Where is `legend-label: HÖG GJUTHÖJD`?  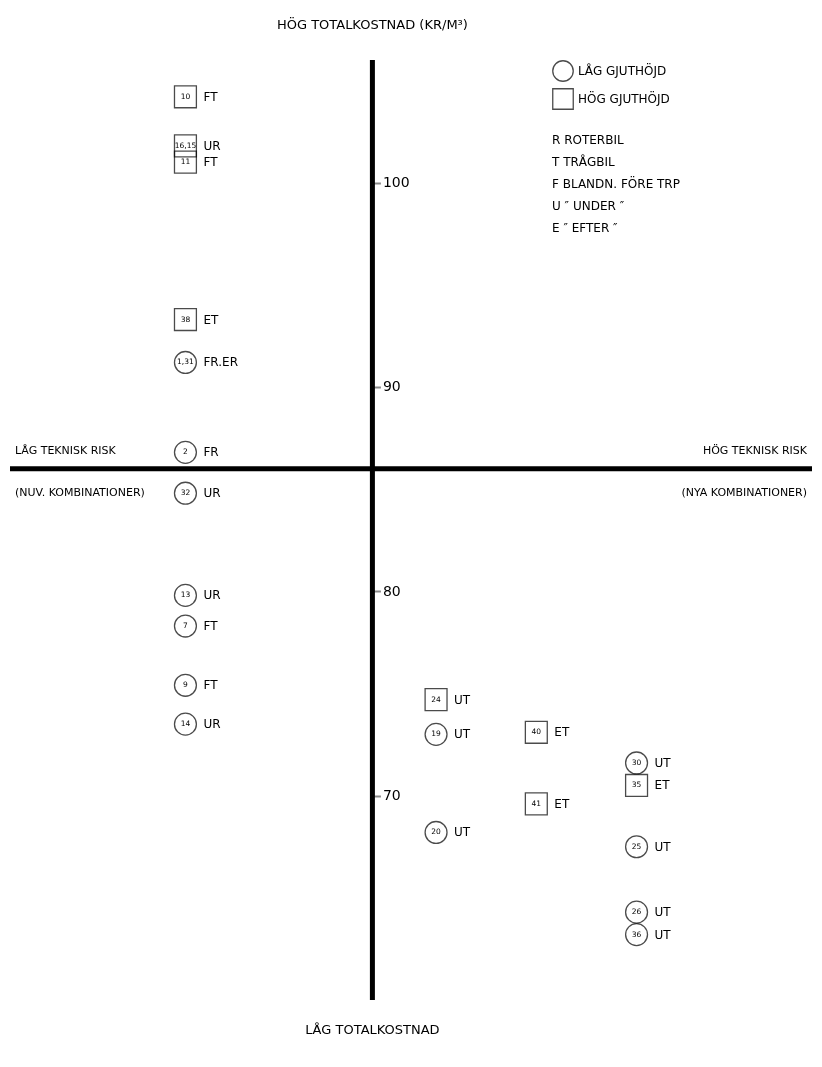
legend-label: HÖG GJUTHÖJD is located at coordinates (624, 98).